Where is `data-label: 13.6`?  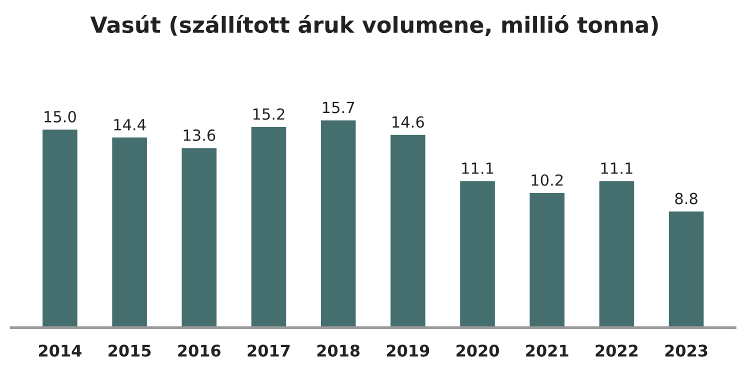 data-label: 13.6 is located at coordinates (200, 135).